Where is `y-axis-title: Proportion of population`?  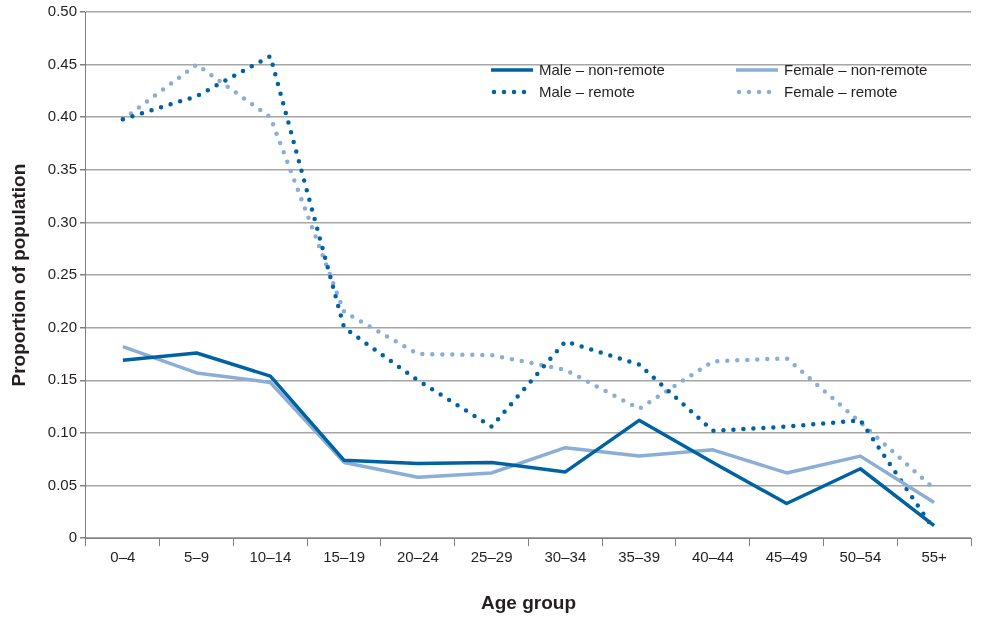
y-axis-title: Proportion of population is located at coordinates (18, 275).